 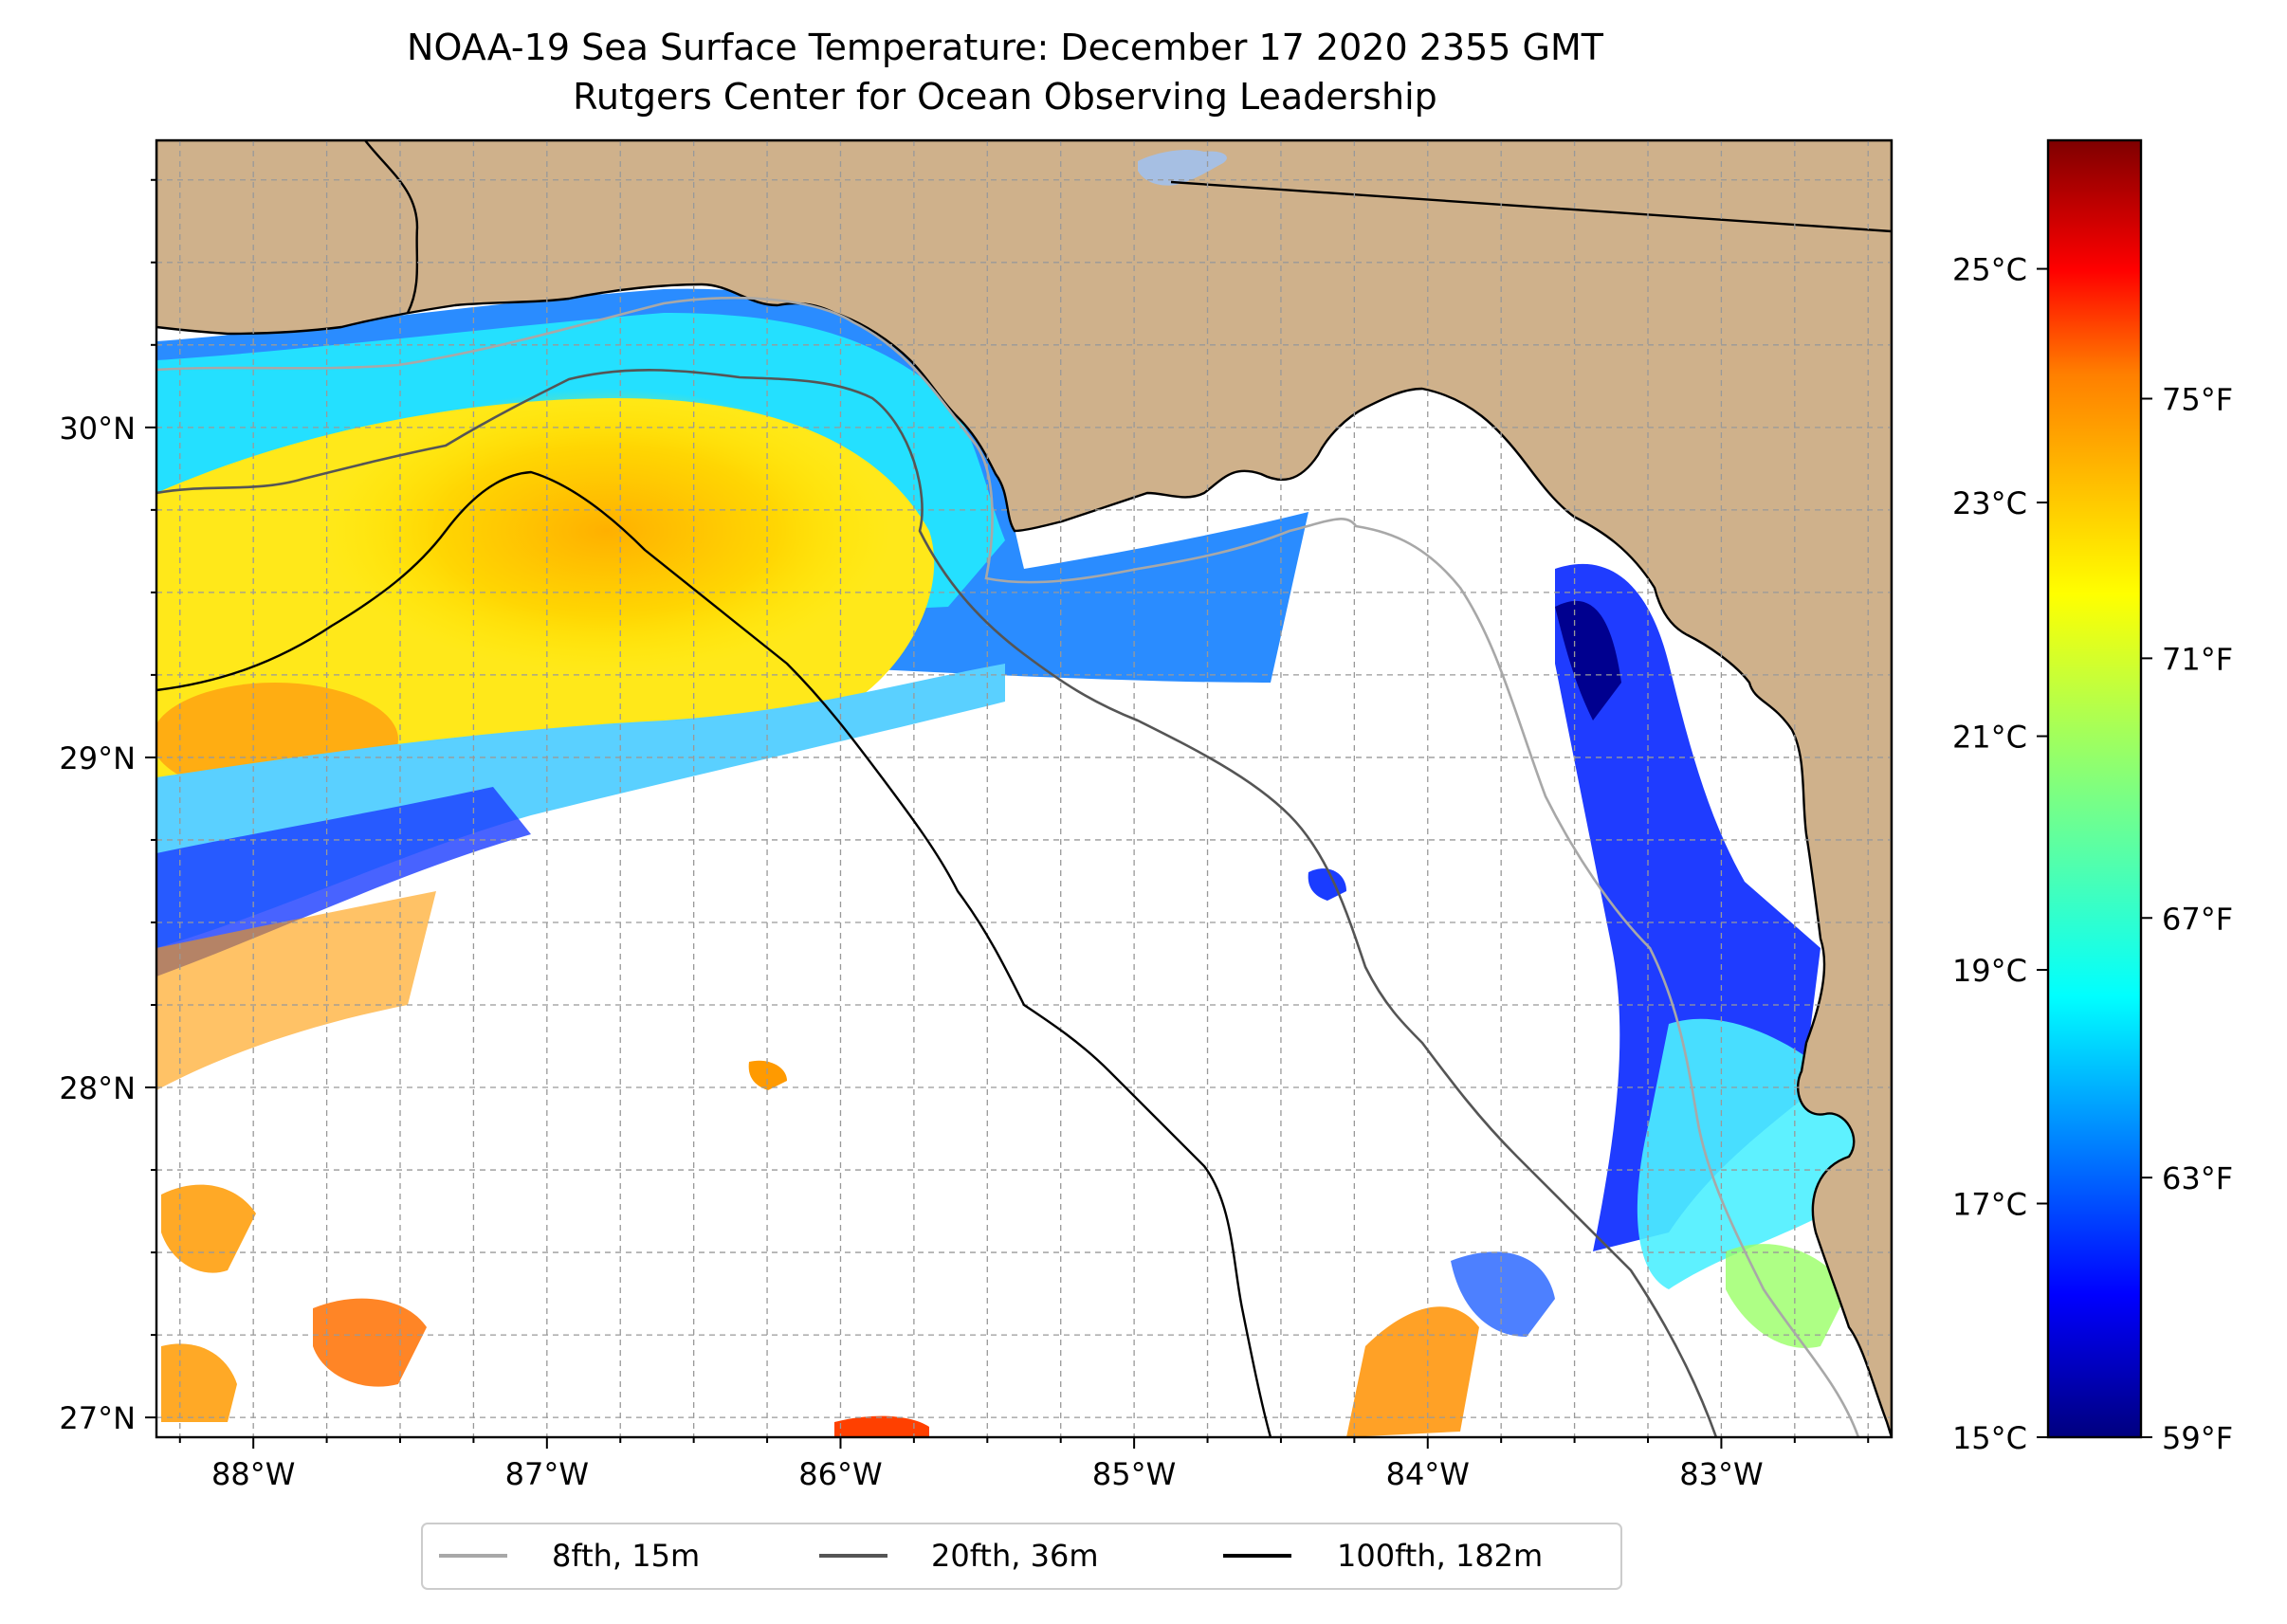 I want to click on legend-label-100fth: 100fth, 182m, so click(x=1440, y=1556).